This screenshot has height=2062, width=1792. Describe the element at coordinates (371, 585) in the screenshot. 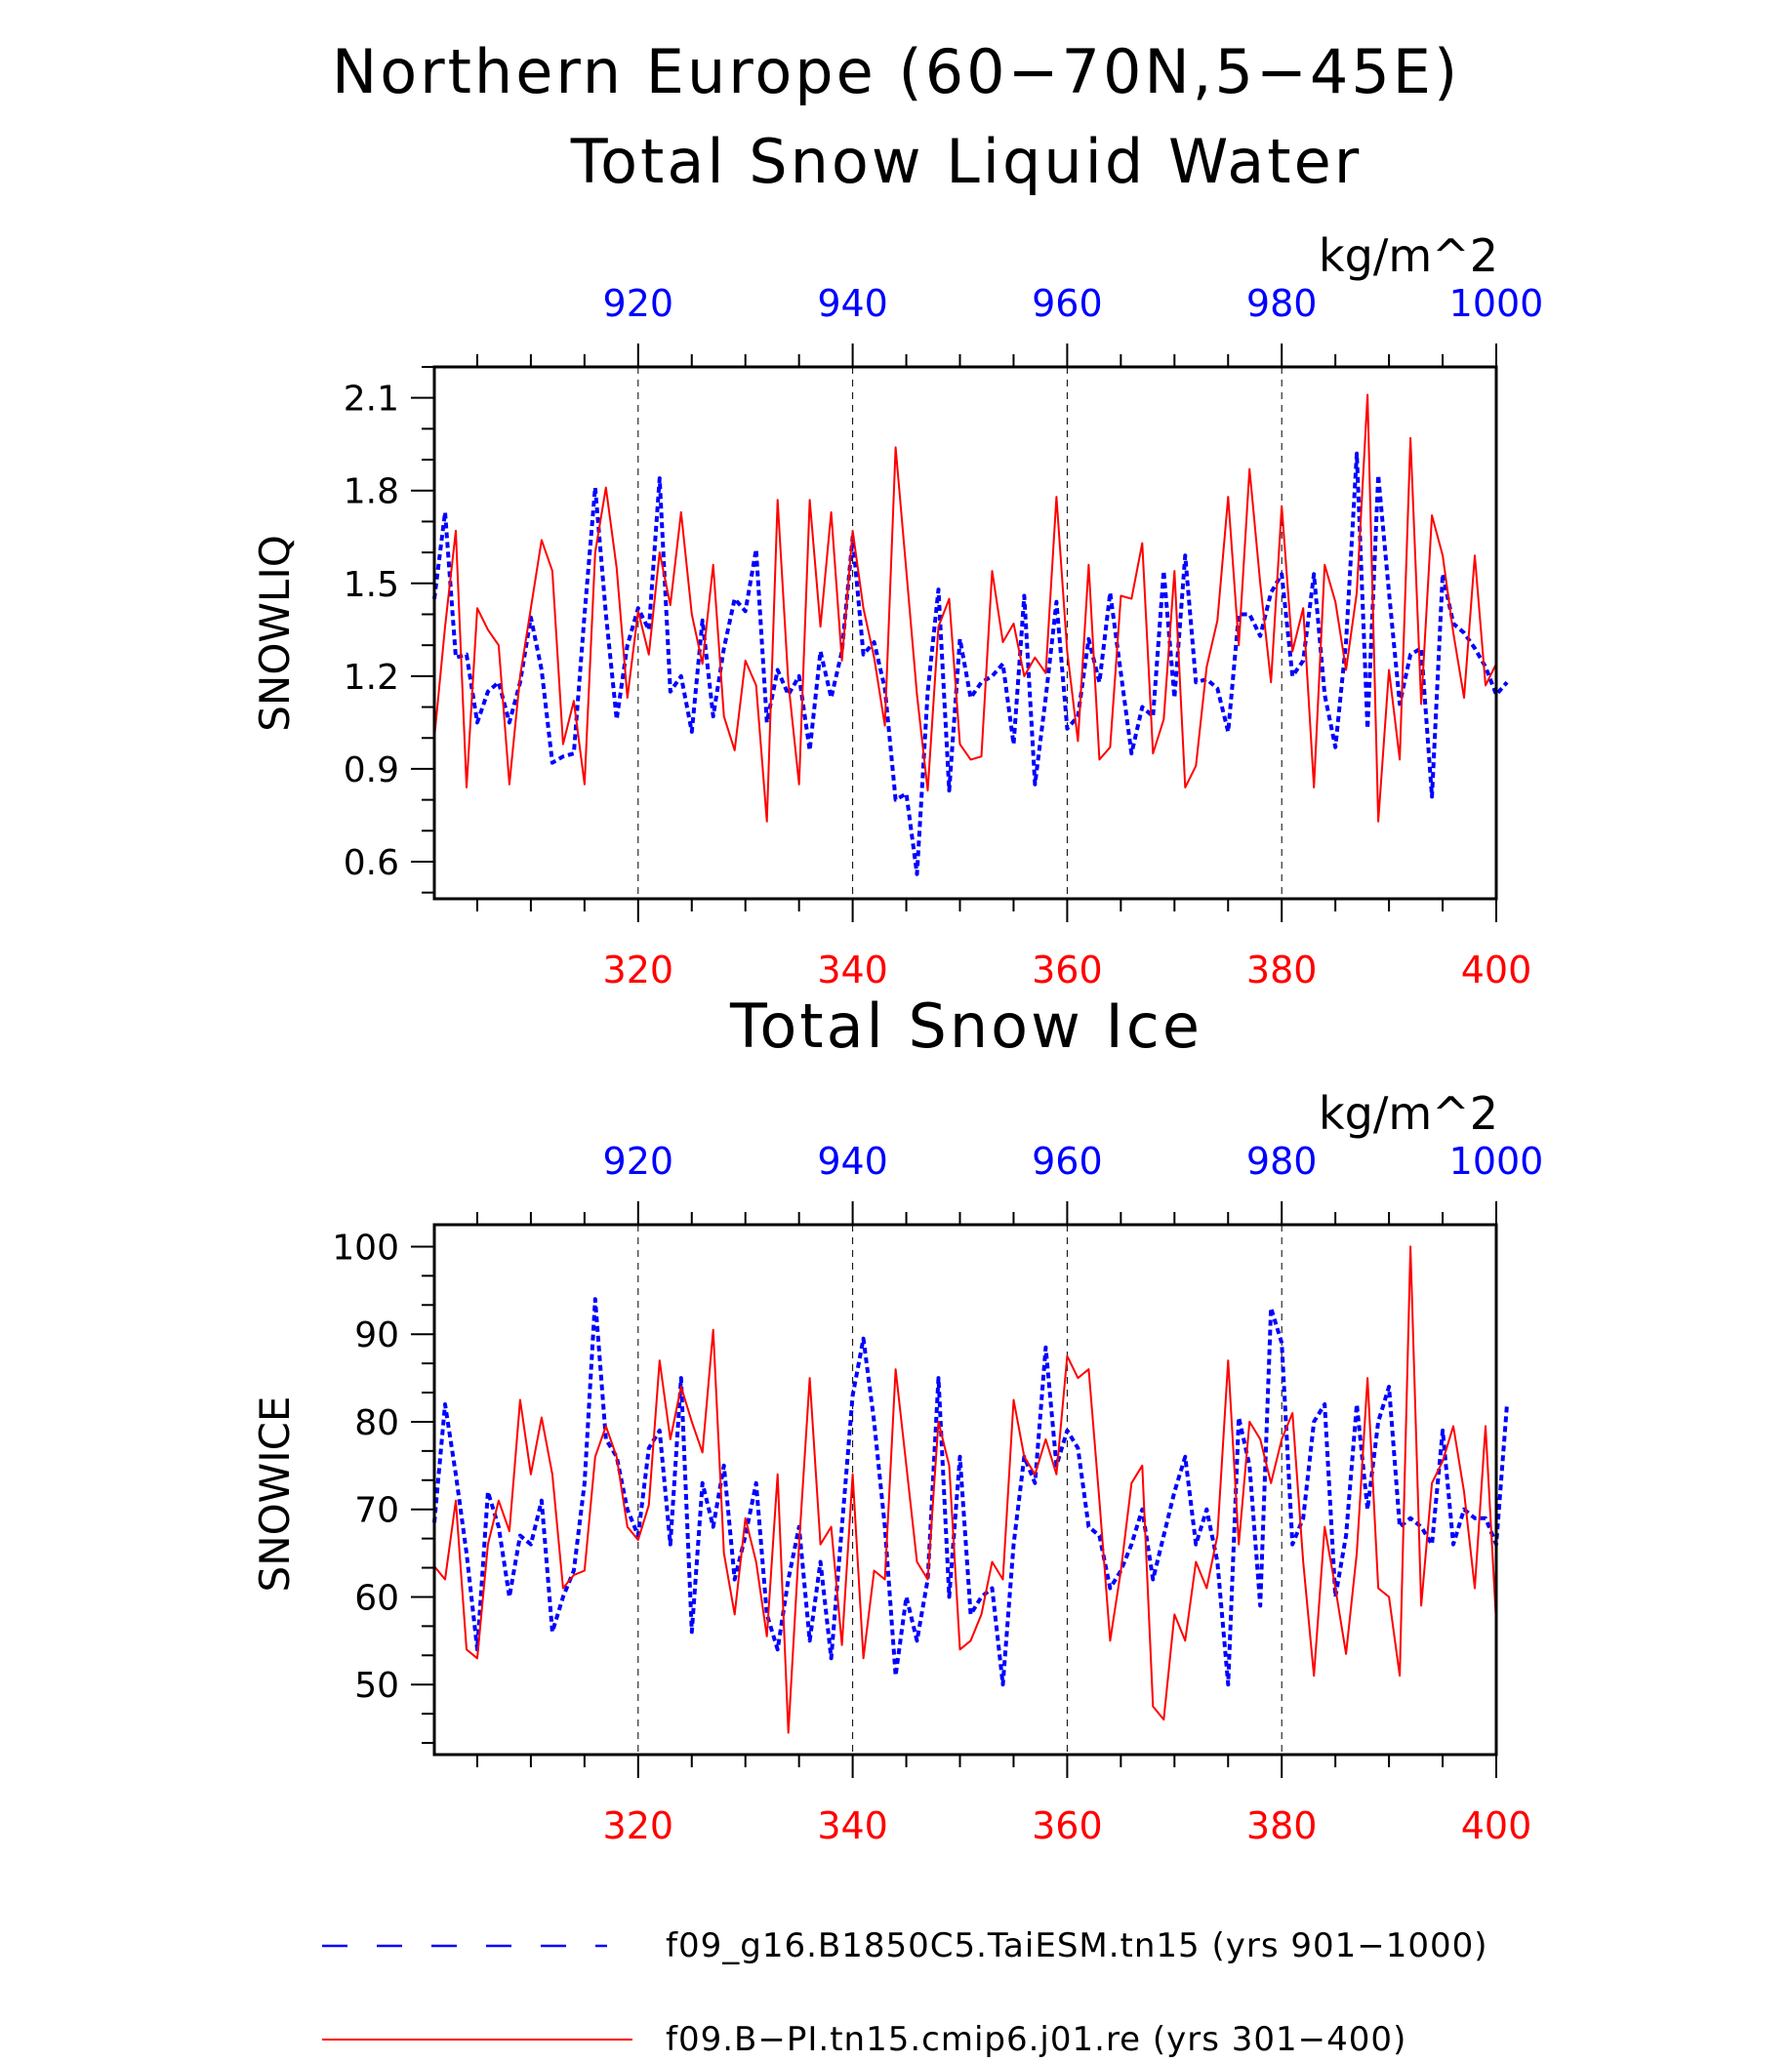

I see `y-tick-label: 1.5` at that location.